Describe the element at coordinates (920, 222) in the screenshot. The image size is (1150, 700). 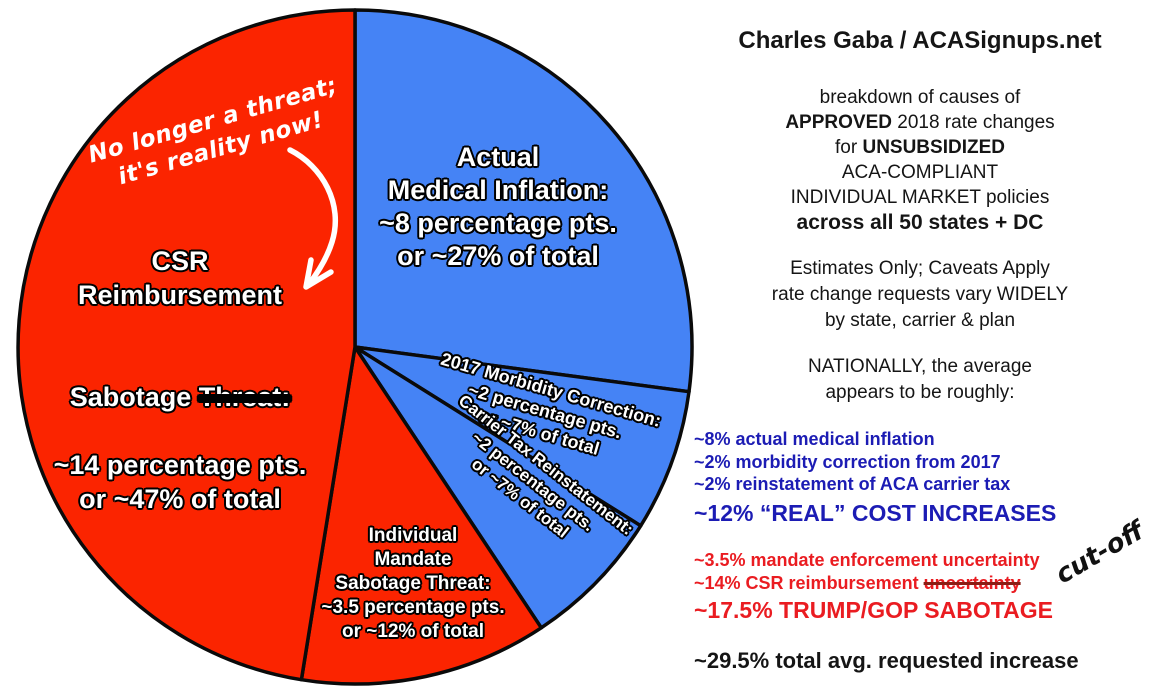
I see `intro-line-6: across all 50 states + DC` at that location.